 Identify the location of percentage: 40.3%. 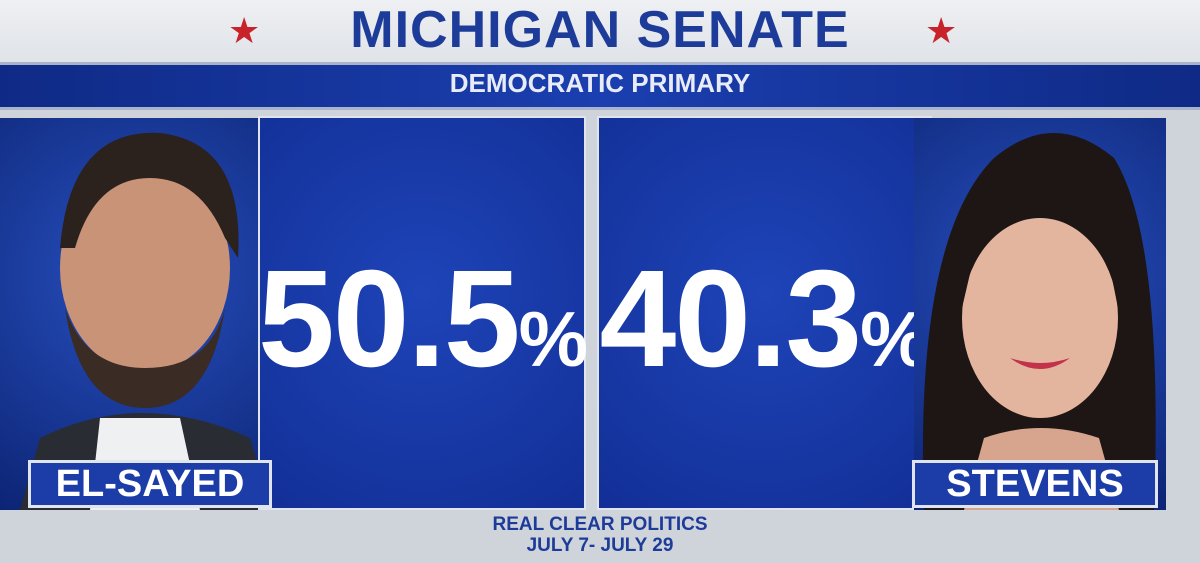
(764, 318).